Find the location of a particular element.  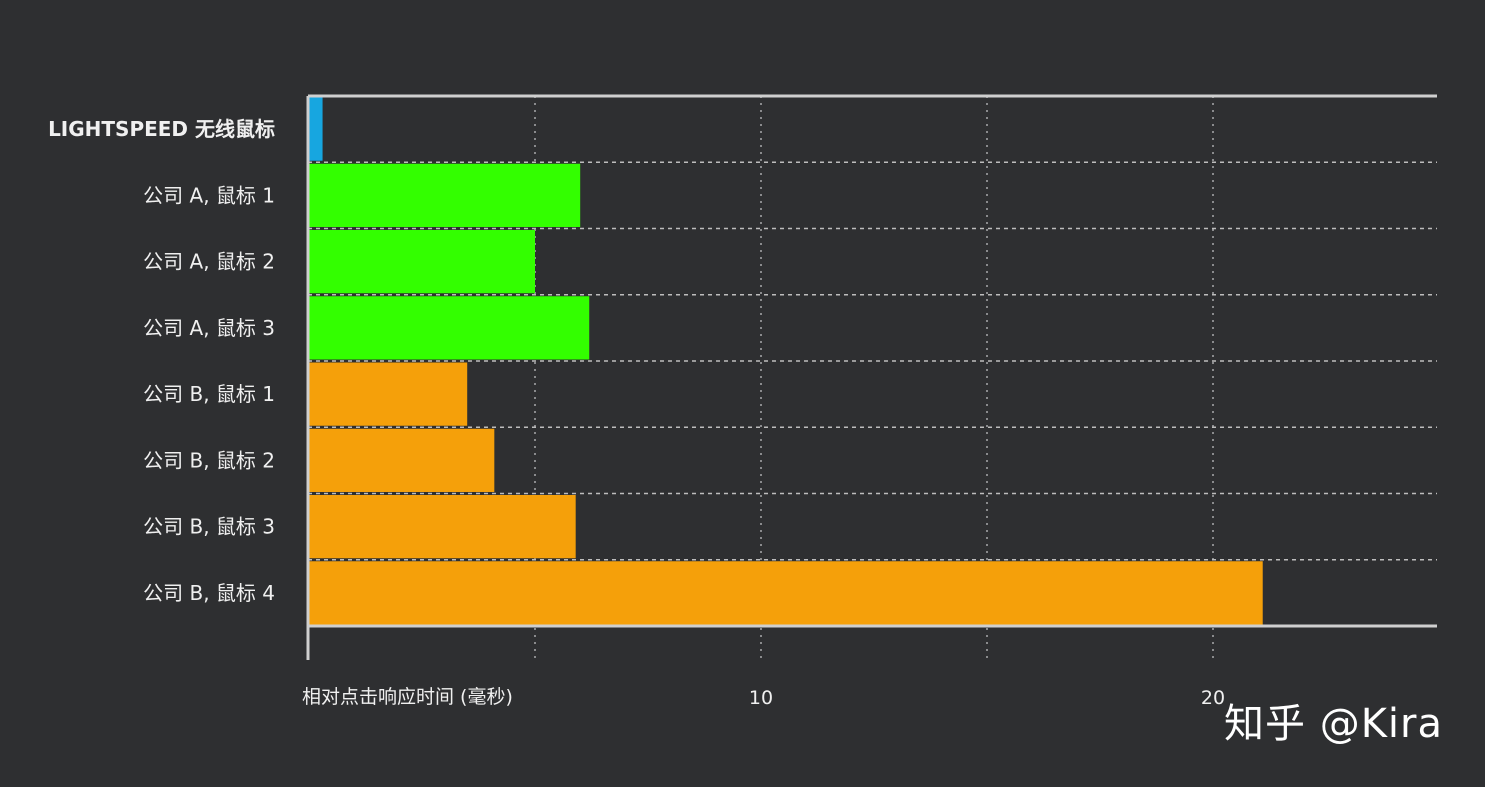

x-tick-label: 20 is located at coordinates (1213, 698).